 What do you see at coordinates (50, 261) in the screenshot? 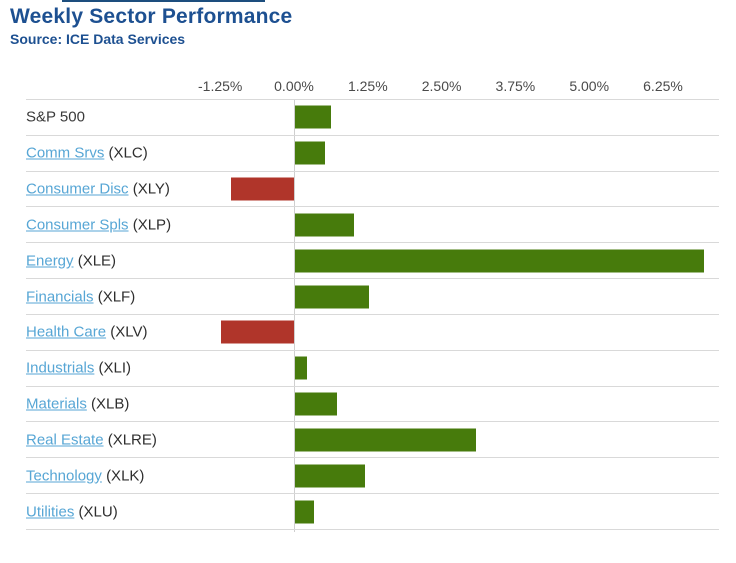
I see `sector-link-energy: Energy` at bounding box center [50, 261].